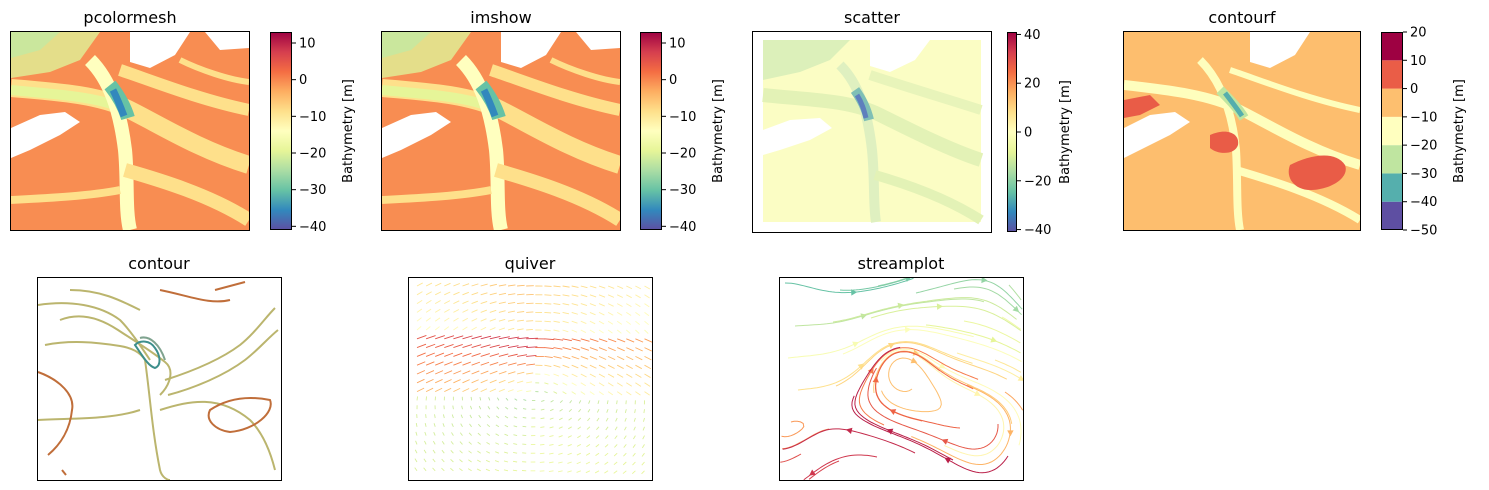 Image resolution: width=1489 pixels, height=490 pixels. Describe the element at coordinates (530, 263) in the screenshot. I see `quiver-title: quiver` at that location.